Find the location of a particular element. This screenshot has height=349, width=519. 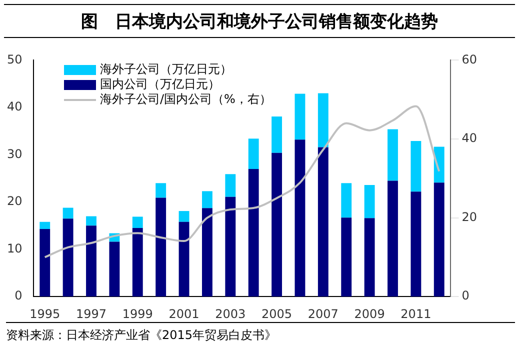

y-tick-label: 20 is located at coordinates (14, 201).